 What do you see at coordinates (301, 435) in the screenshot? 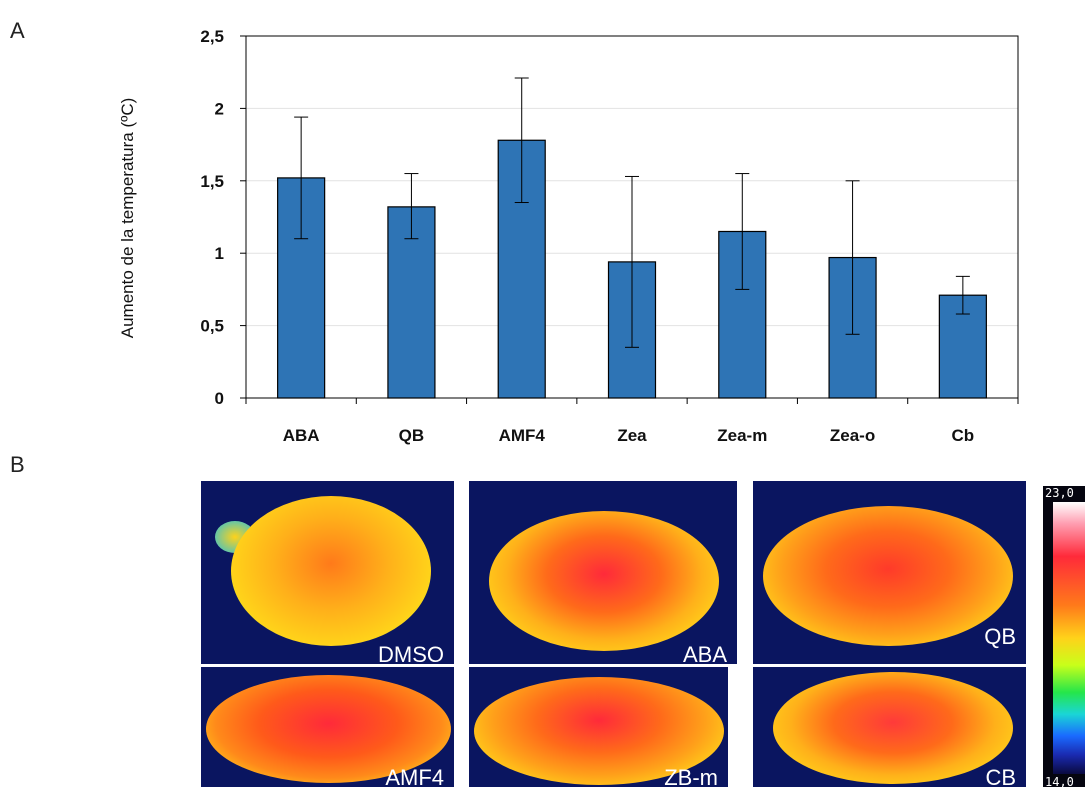
I see `x-tick-label: ABA` at bounding box center [301, 435].